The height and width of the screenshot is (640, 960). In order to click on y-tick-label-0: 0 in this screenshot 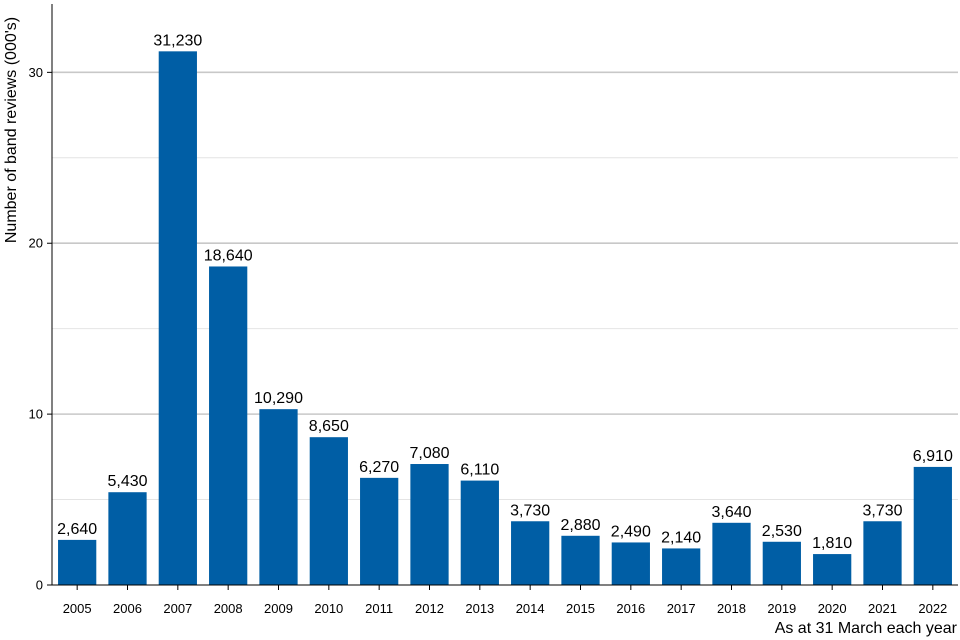, I will do `click(39, 585)`.